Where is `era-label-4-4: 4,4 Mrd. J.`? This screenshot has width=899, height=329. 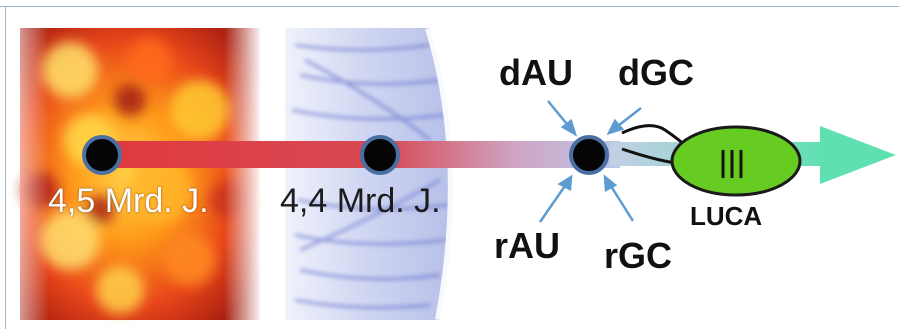
era-label-4-4: 4,4 Mrd. J. is located at coordinates (360, 201).